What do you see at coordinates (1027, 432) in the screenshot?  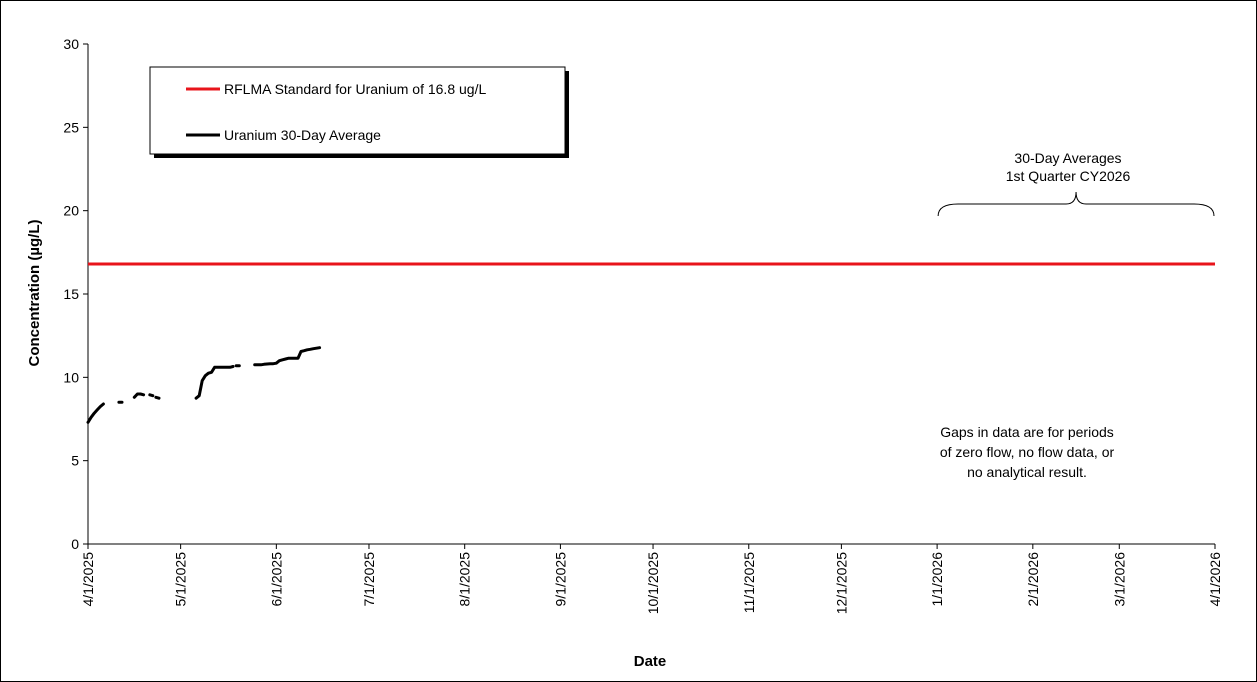 I see `gap-note-line1: Gaps in data are for periods` at bounding box center [1027, 432].